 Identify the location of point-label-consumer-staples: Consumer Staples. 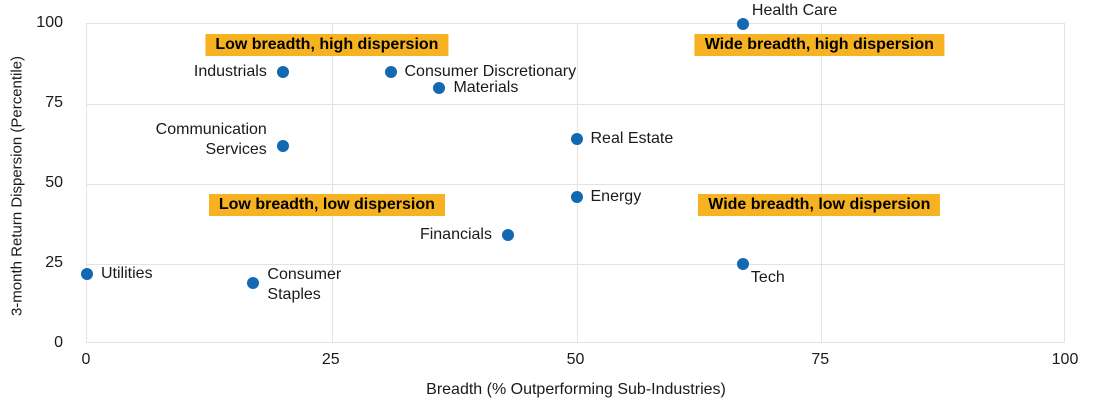
(304, 285).